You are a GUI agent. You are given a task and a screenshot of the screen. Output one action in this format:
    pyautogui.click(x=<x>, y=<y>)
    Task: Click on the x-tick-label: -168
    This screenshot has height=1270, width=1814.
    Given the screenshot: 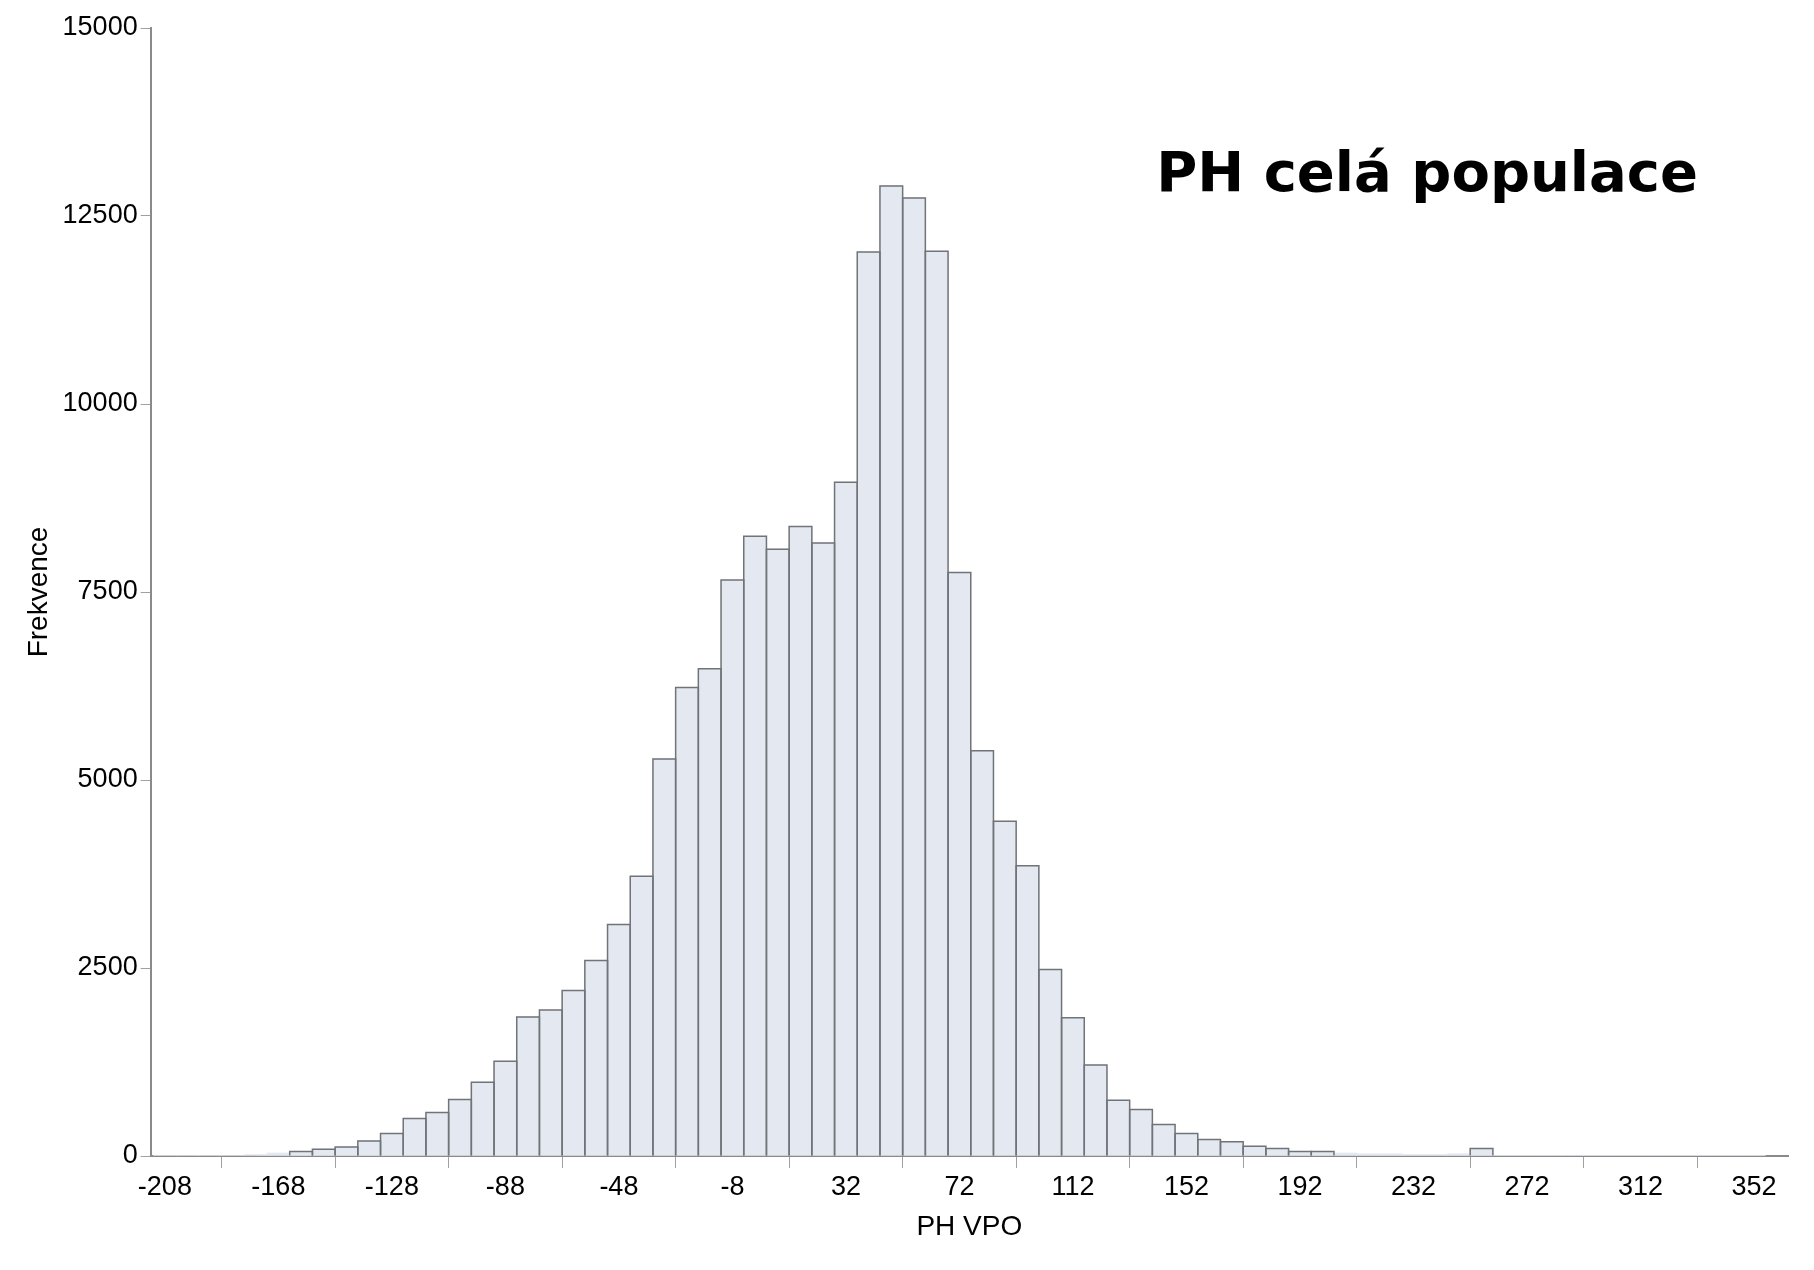 What is the action you would take?
    pyautogui.click(x=278, y=1185)
    